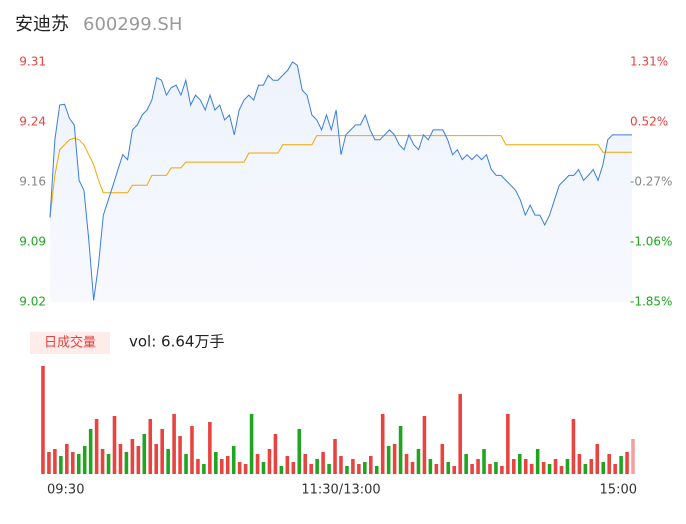 This screenshot has width=686, height=524. What do you see at coordinates (176, 342) in the screenshot?
I see `volume-annotation: vol: 6.64万手` at bounding box center [176, 342].